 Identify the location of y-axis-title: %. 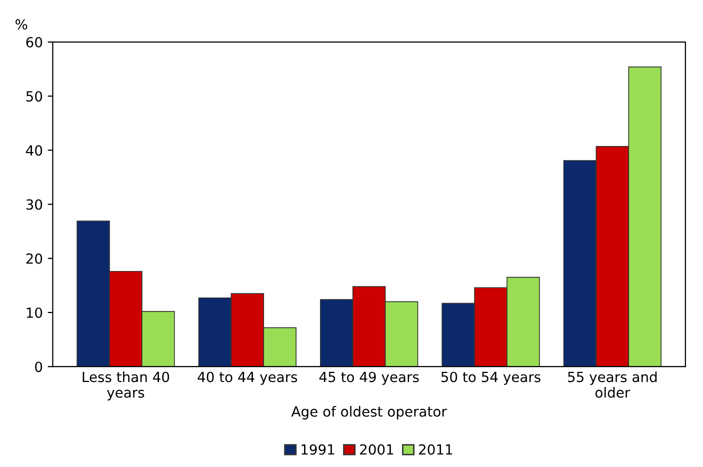
(22, 24).